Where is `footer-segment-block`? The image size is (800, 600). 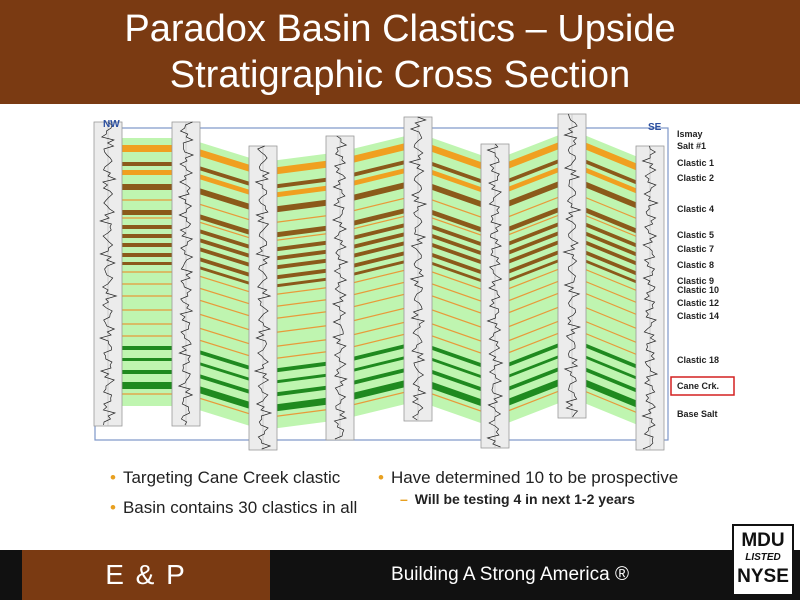 footer-segment-block is located at coordinates (146, 575).